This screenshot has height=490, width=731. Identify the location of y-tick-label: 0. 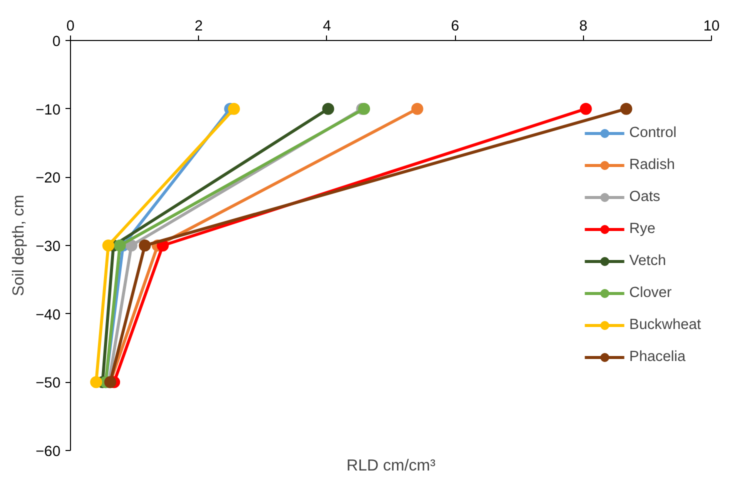
(56, 42).